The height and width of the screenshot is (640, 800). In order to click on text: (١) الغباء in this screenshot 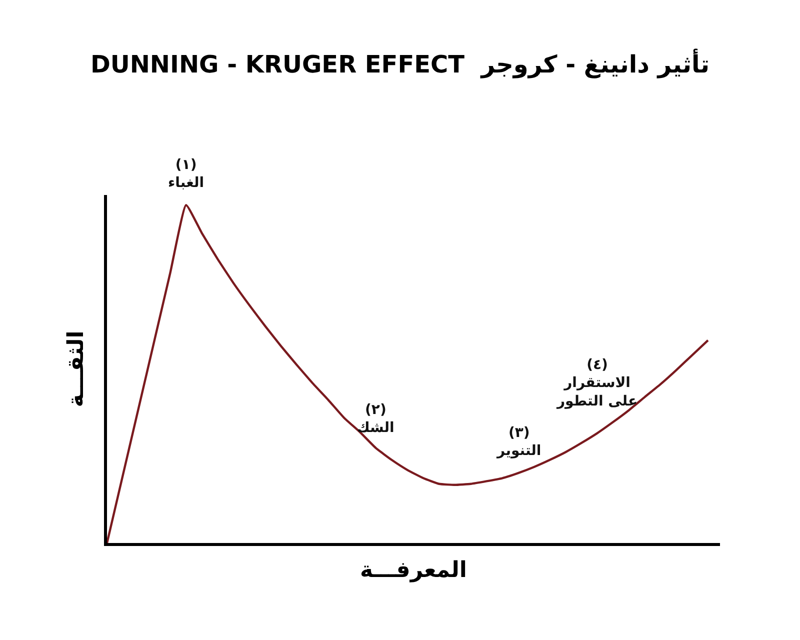, I will do `click(186, 174)`.